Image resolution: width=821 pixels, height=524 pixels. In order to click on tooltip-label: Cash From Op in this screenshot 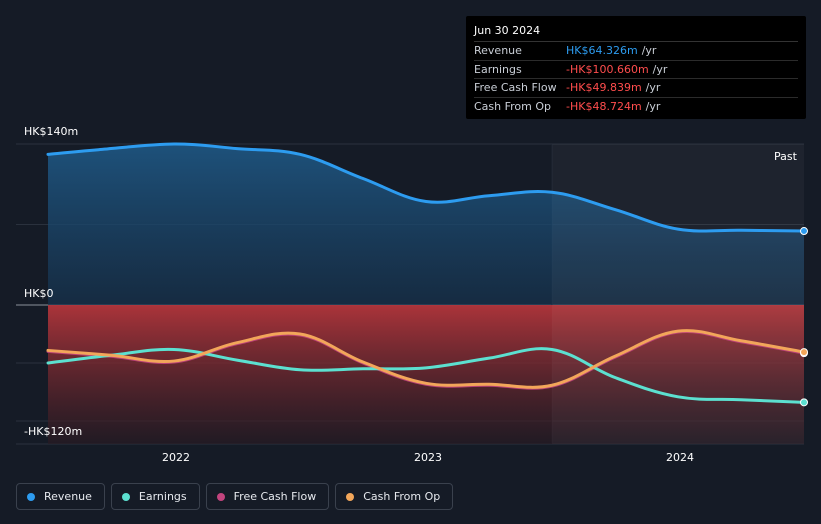, I will do `click(513, 106)`.